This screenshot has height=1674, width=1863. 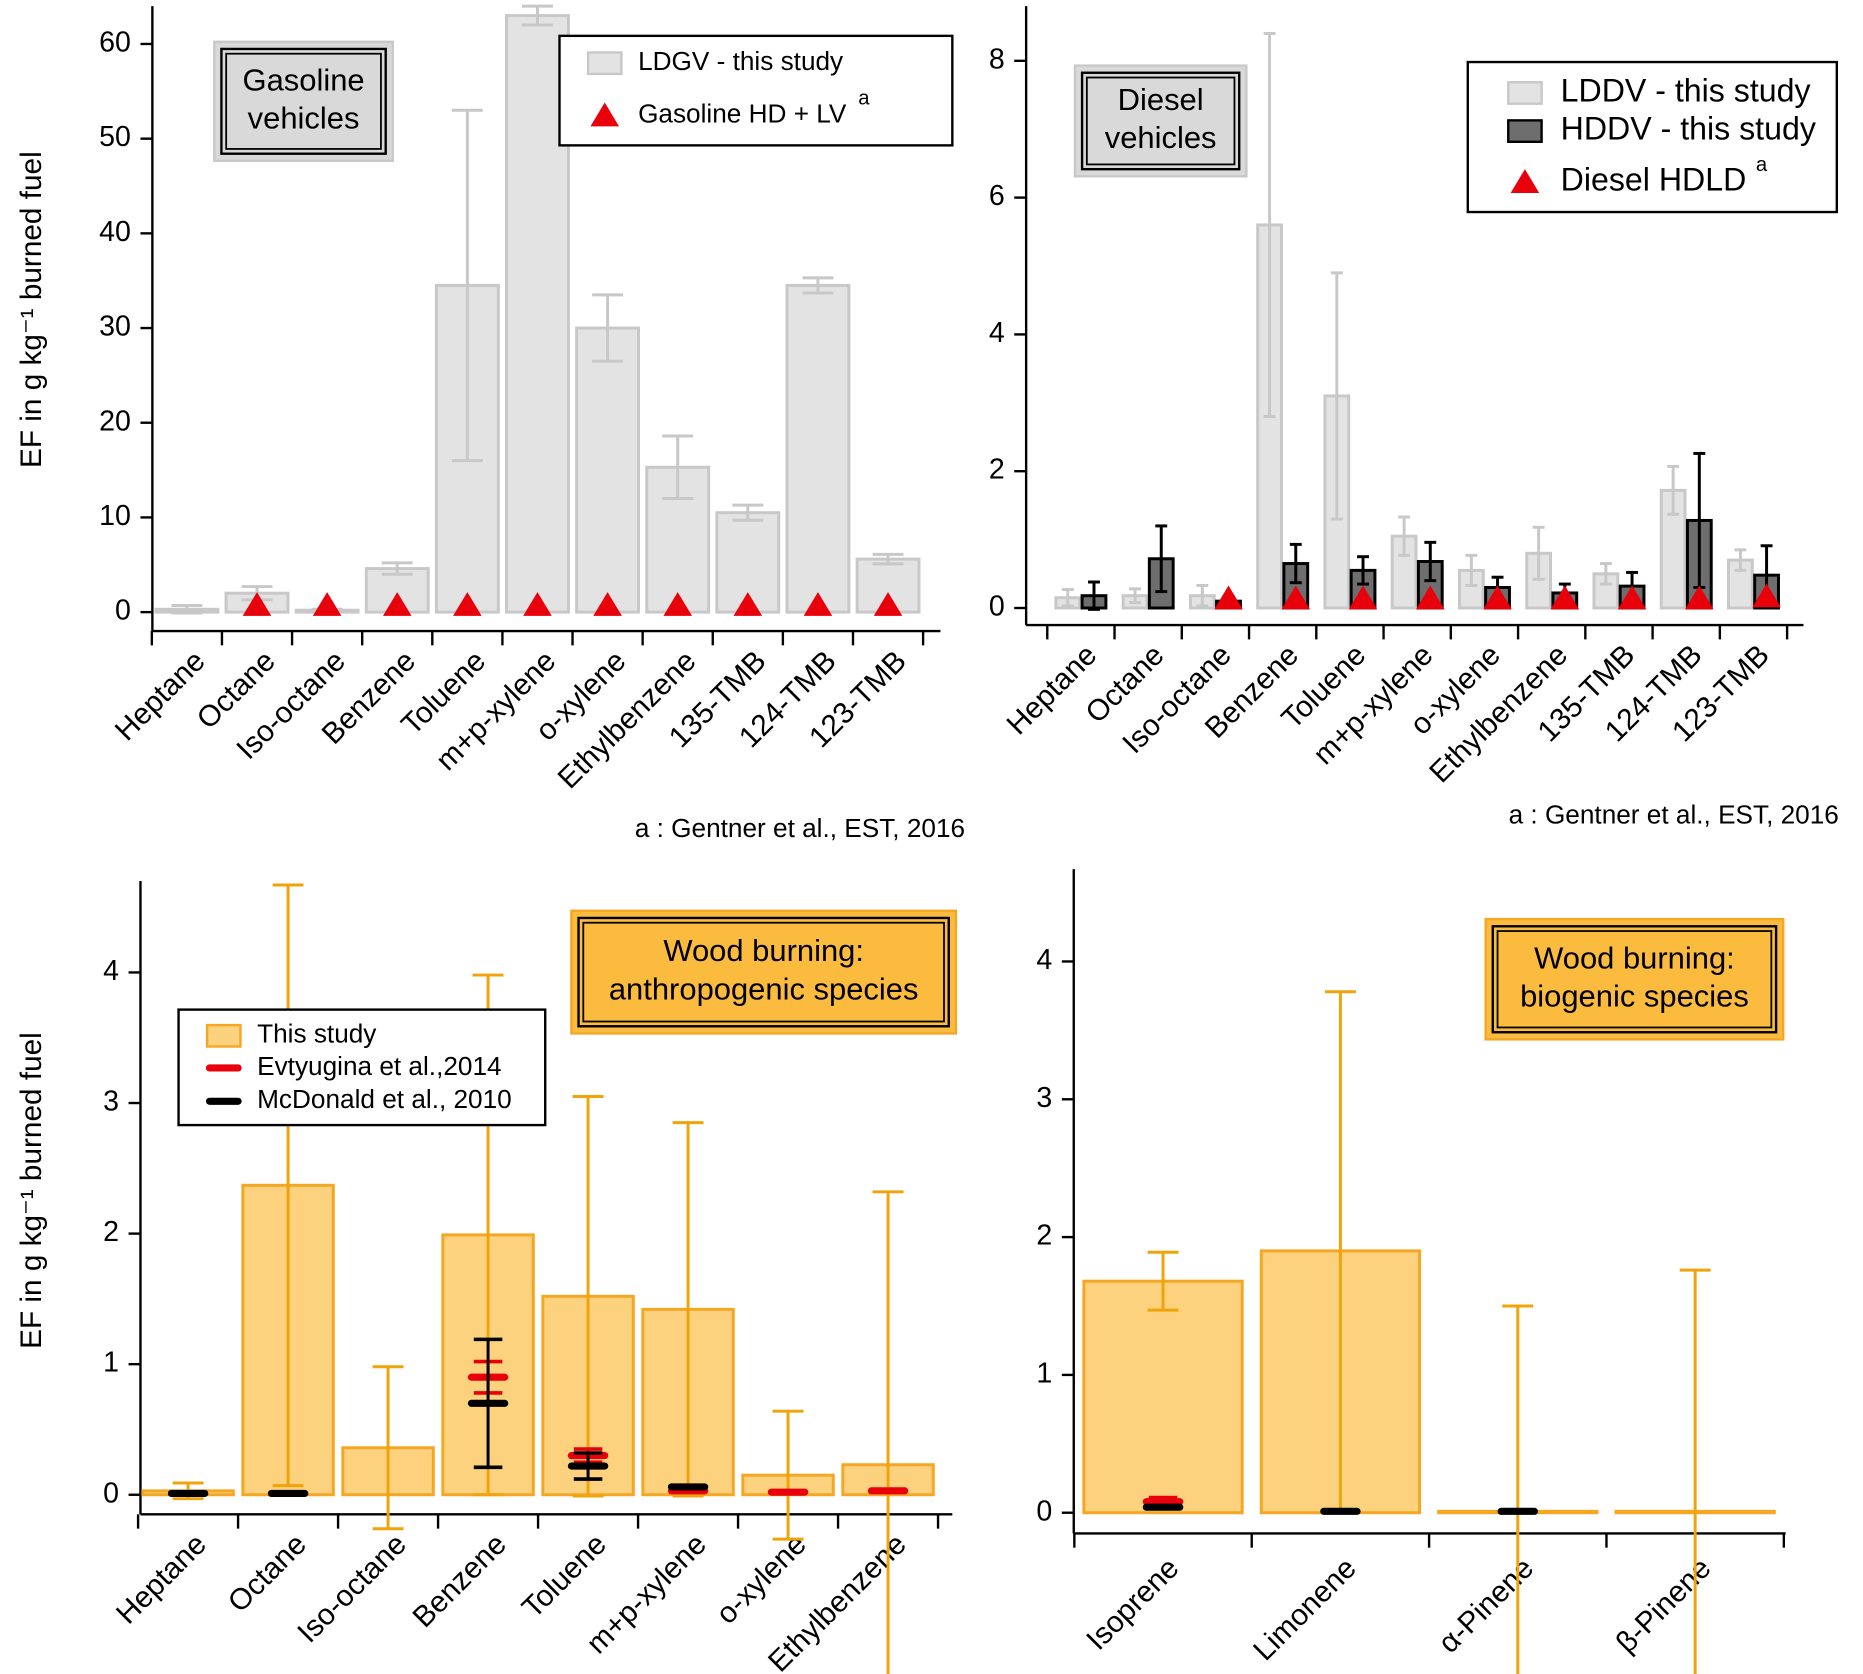 I want to click on y-tick-label: 6, so click(x=997, y=196).